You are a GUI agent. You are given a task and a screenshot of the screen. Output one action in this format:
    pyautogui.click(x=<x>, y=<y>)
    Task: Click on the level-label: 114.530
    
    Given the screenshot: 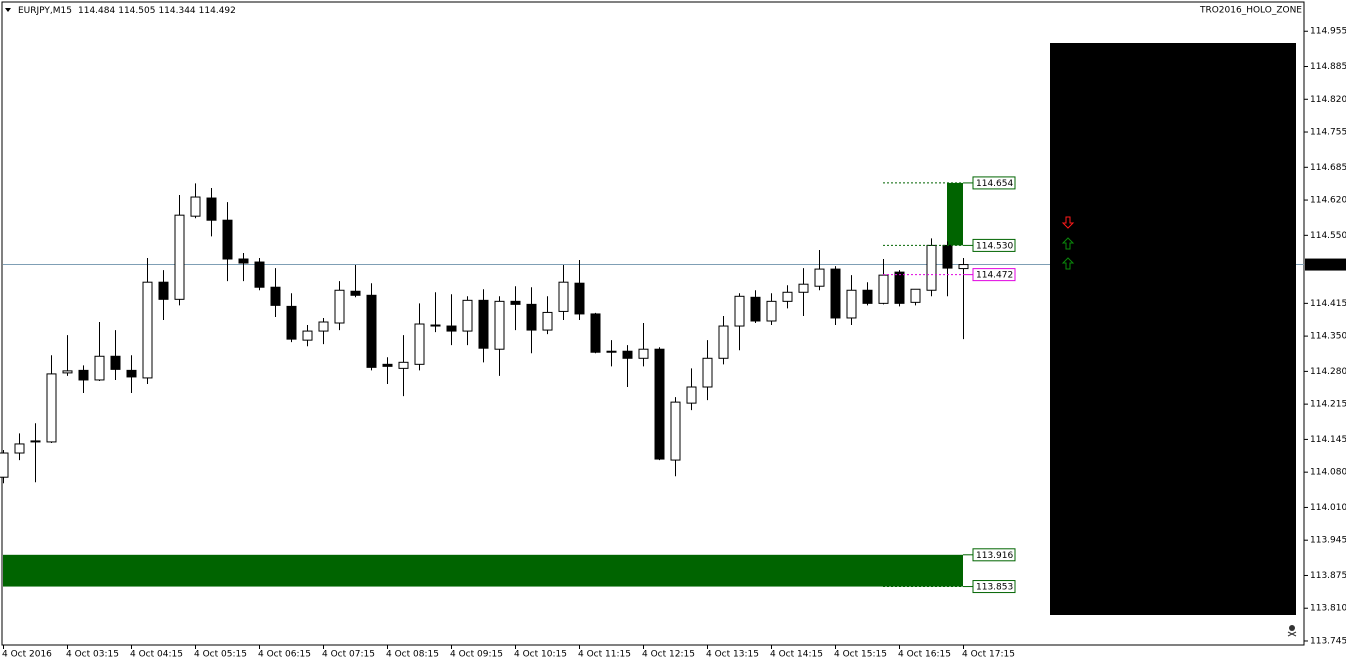 What is the action you would take?
    pyautogui.click(x=994, y=246)
    